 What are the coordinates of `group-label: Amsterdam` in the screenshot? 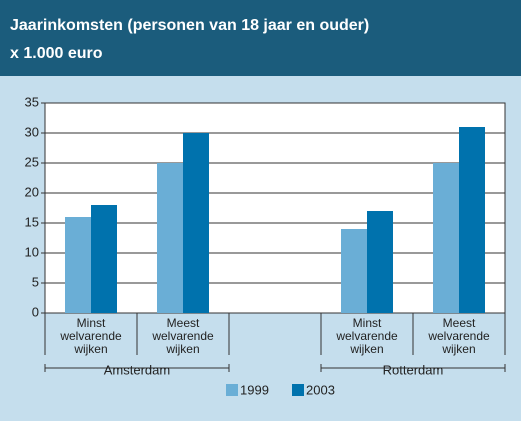 It's located at (137, 369).